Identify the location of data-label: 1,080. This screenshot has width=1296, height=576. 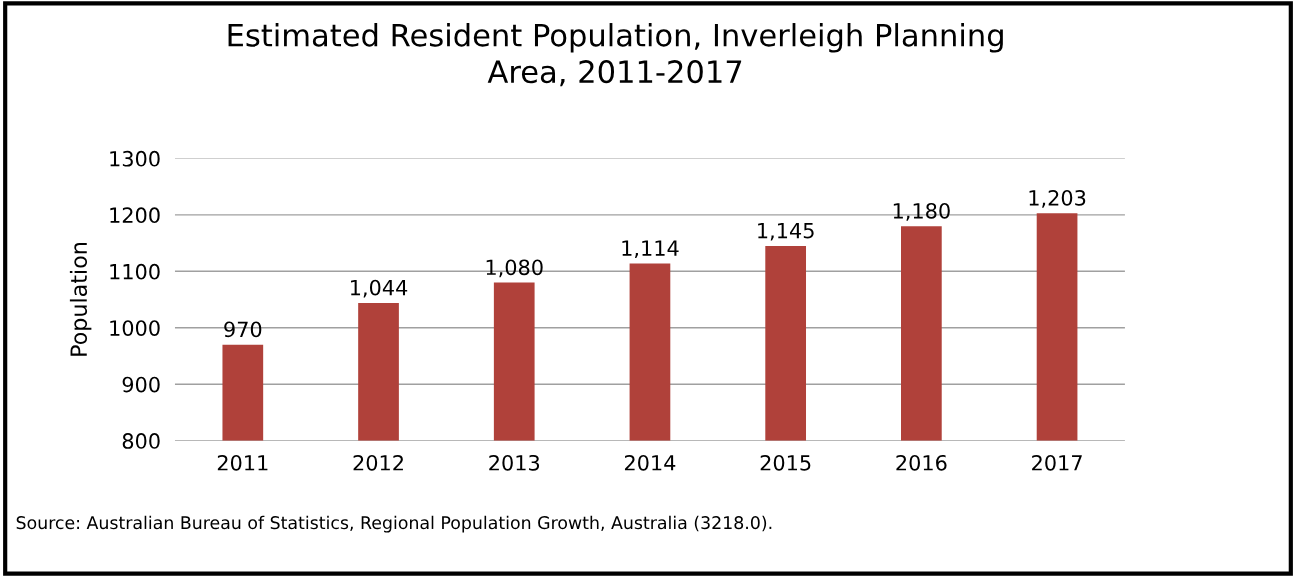
(514, 268).